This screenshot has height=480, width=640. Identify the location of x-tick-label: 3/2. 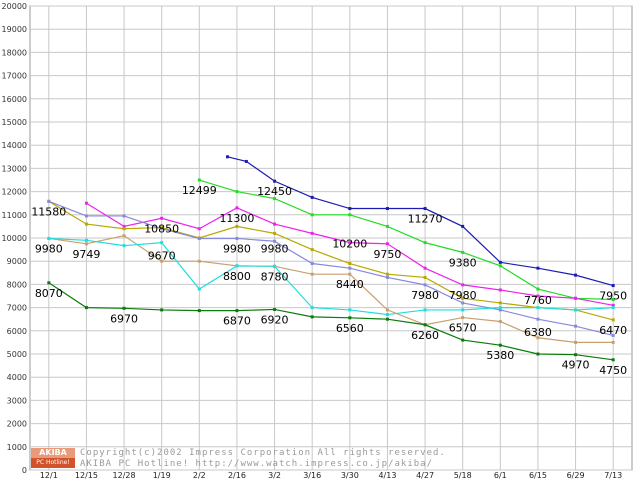
(274, 475).